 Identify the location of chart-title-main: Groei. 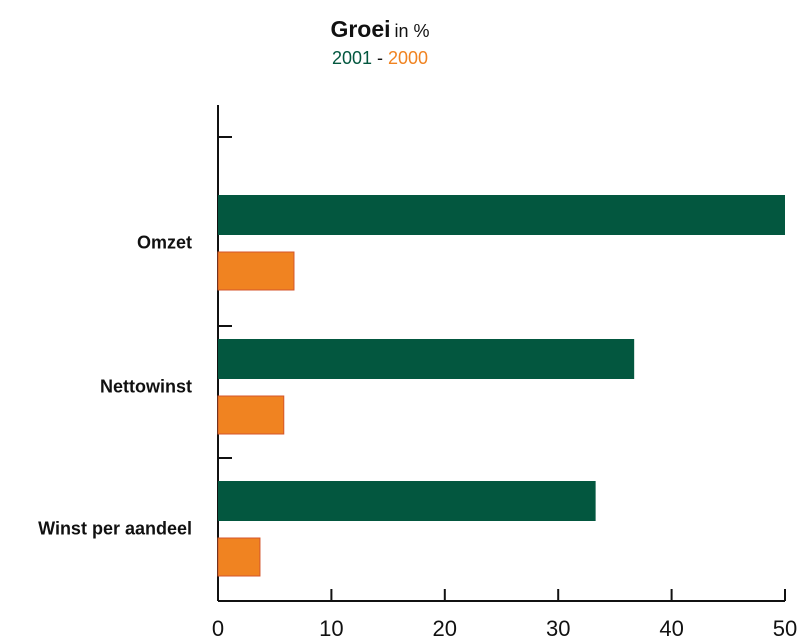
(360, 29).